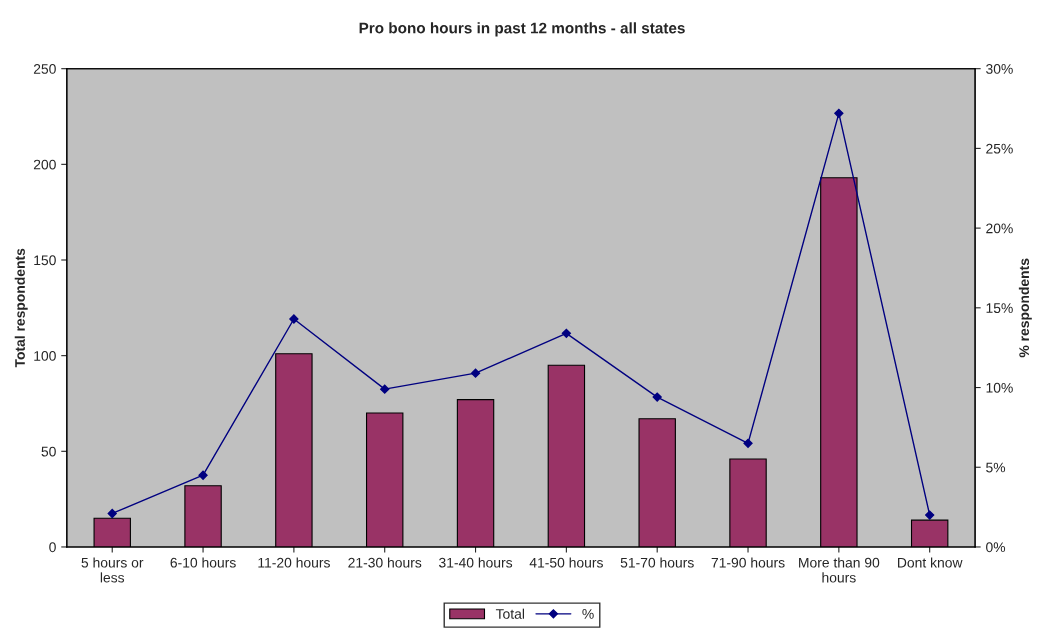  What do you see at coordinates (839, 570) in the screenshot?
I see `x-tick-label: More than 90 hours` at bounding box center [839, 570].